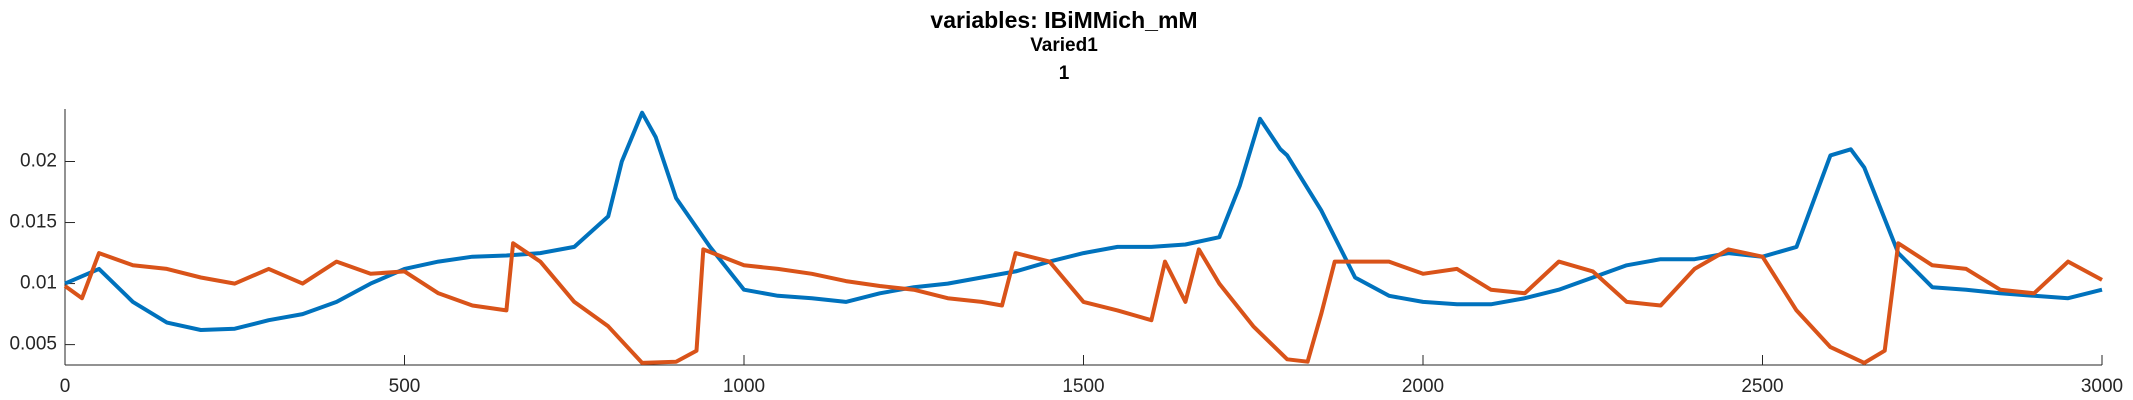  I want to click on y-tick-label: 0.02, so click(38, 161).